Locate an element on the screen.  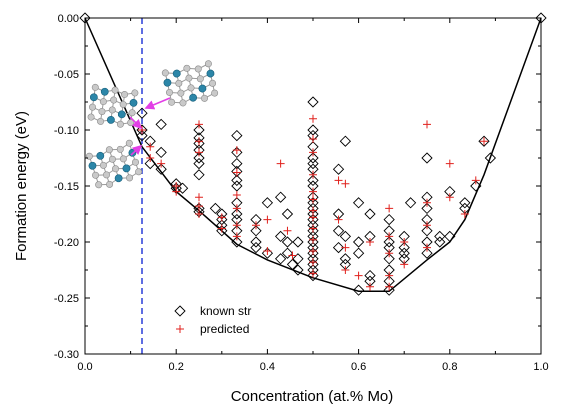
y-axis-title: Formation energy (eV) is located at coordinates (21, 186).